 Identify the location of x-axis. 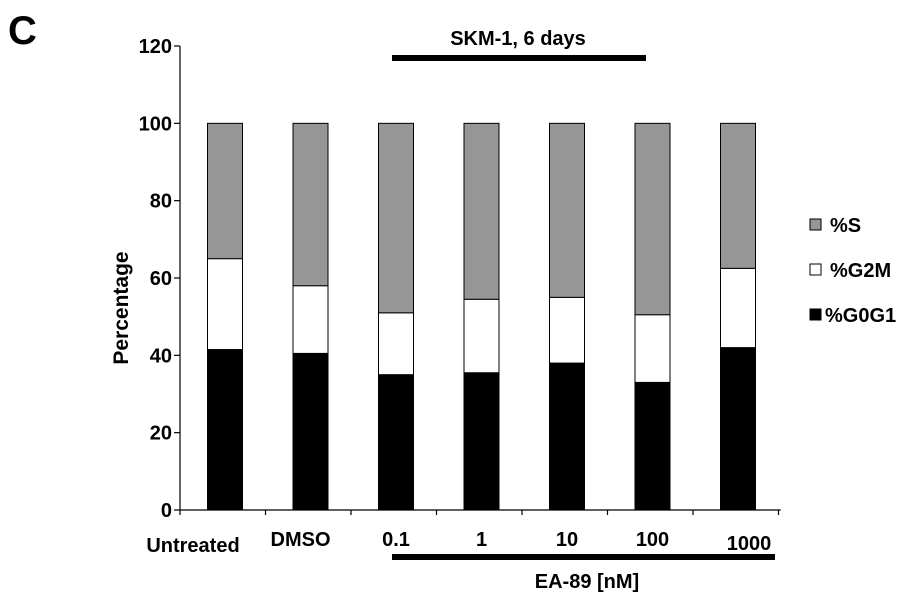
(480, 512).